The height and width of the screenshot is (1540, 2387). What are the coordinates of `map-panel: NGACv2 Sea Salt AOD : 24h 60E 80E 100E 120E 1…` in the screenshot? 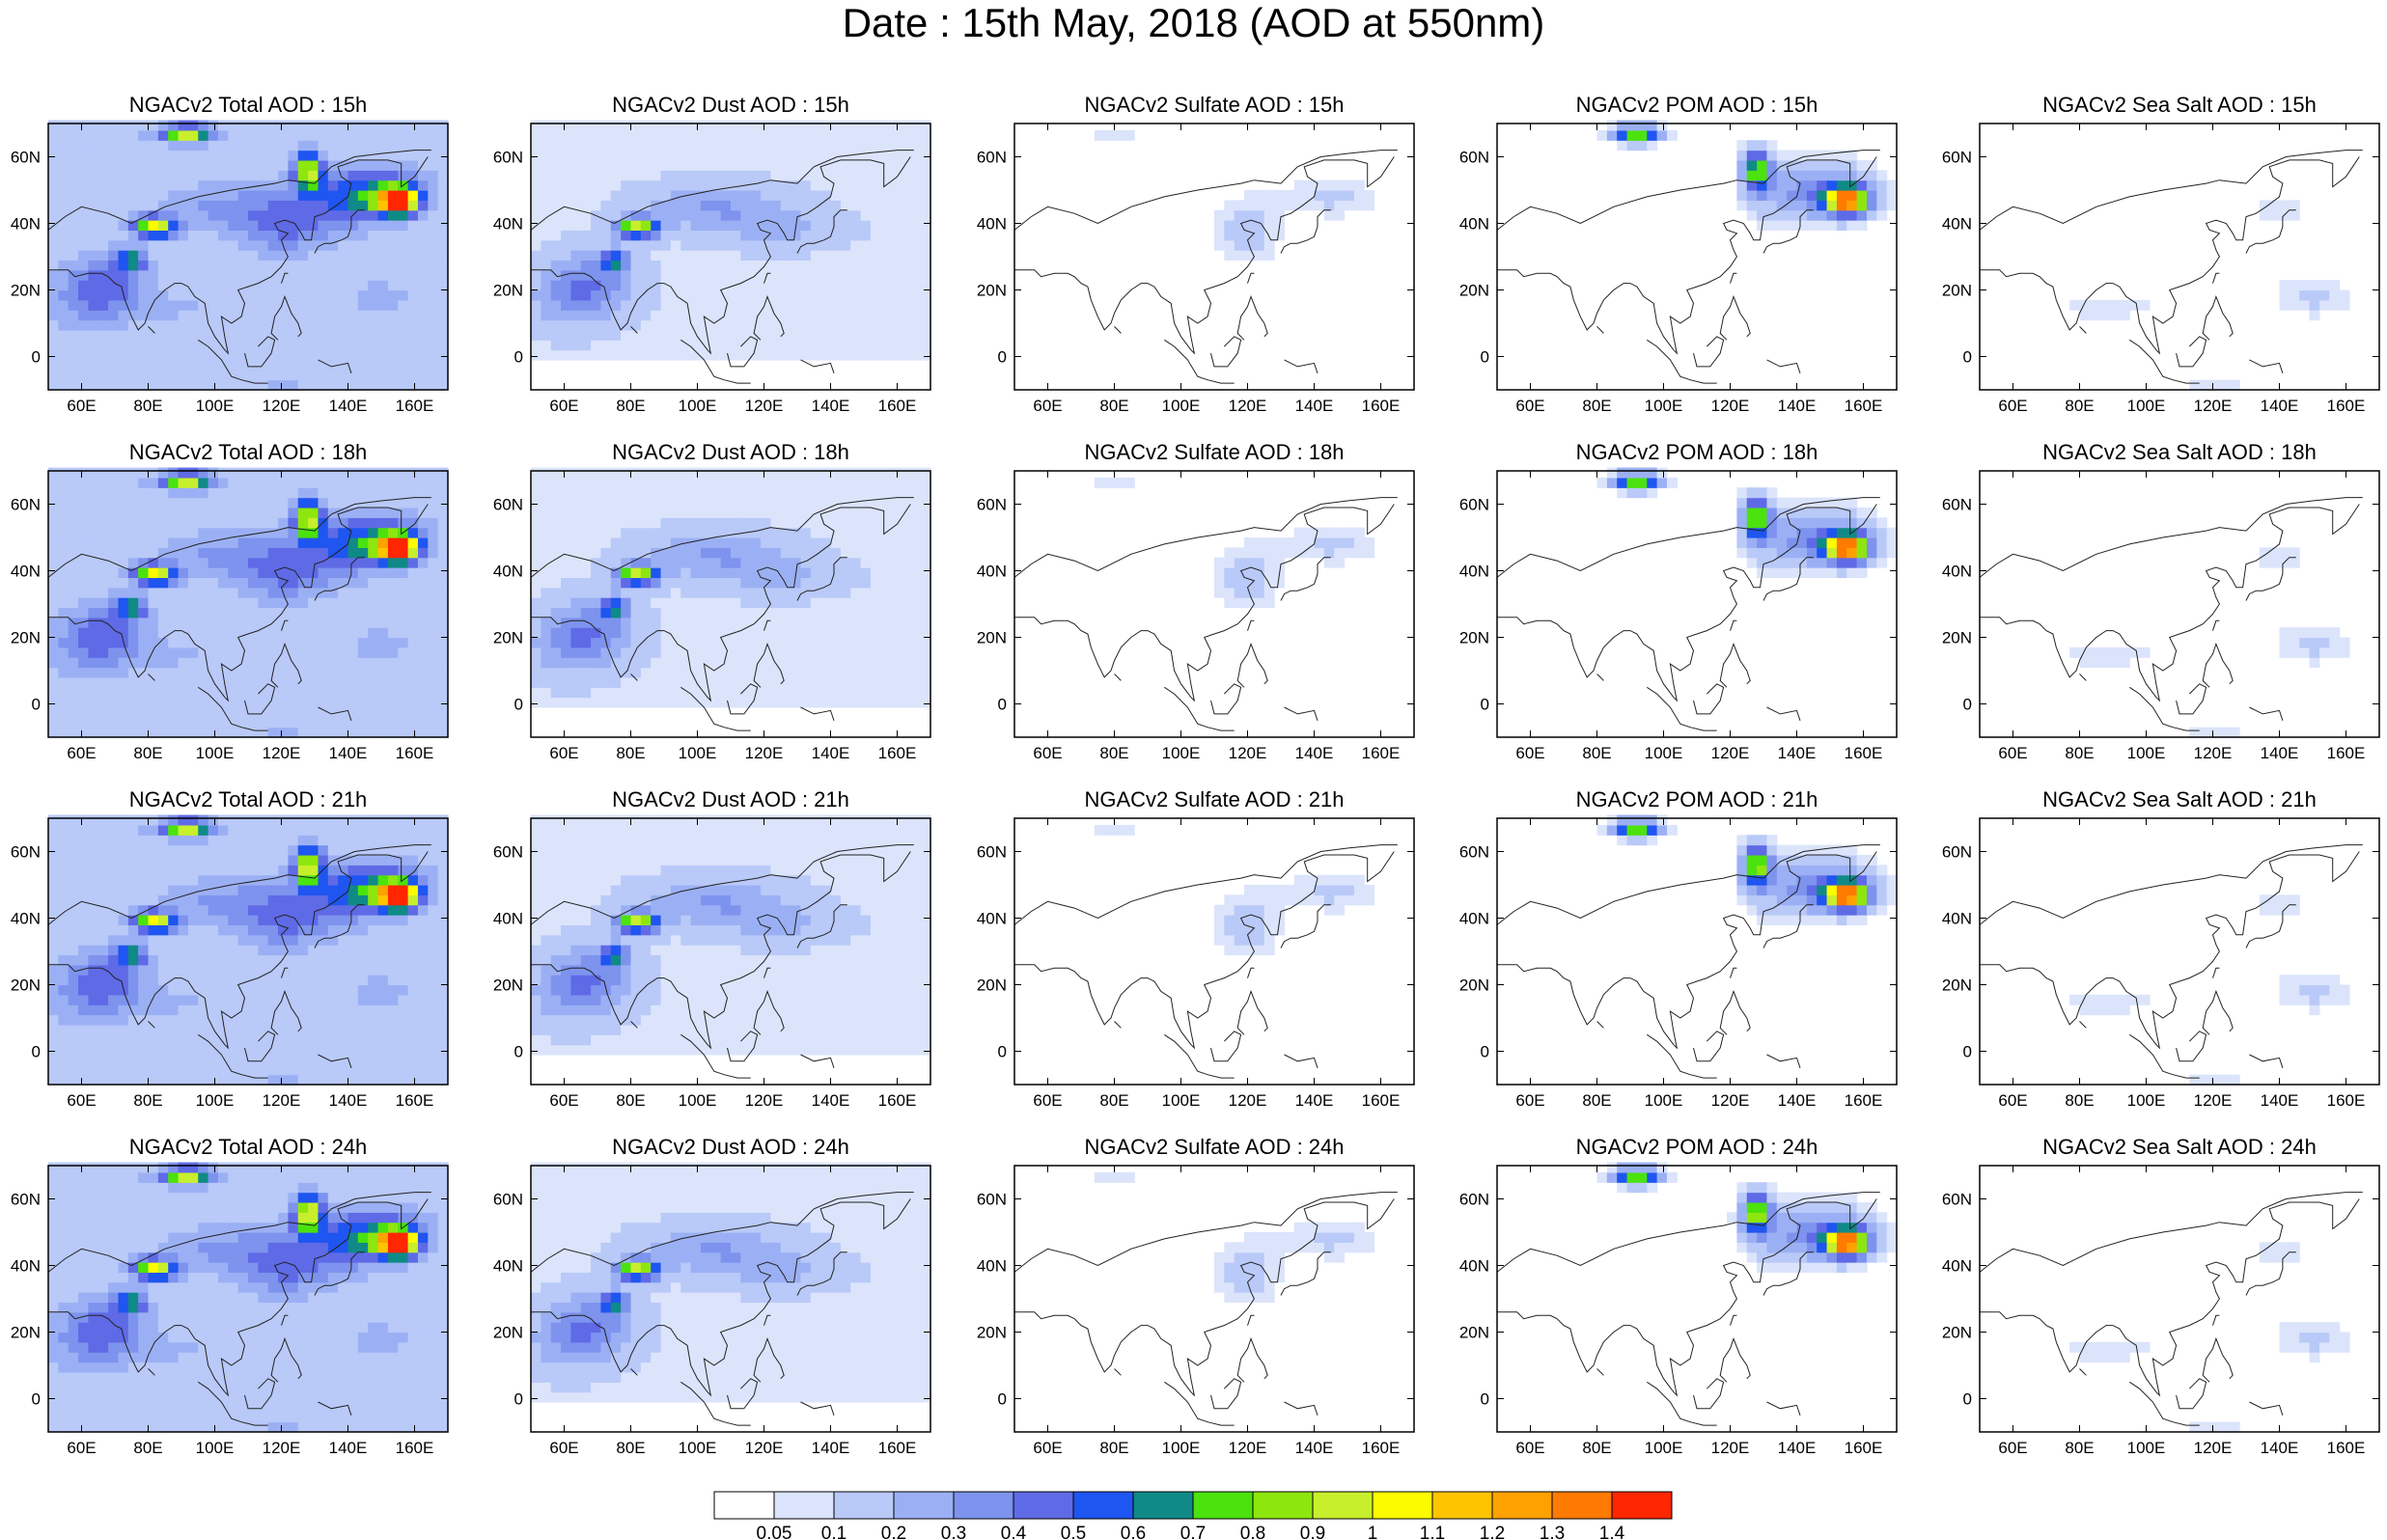 It's located at (2161, 1296).